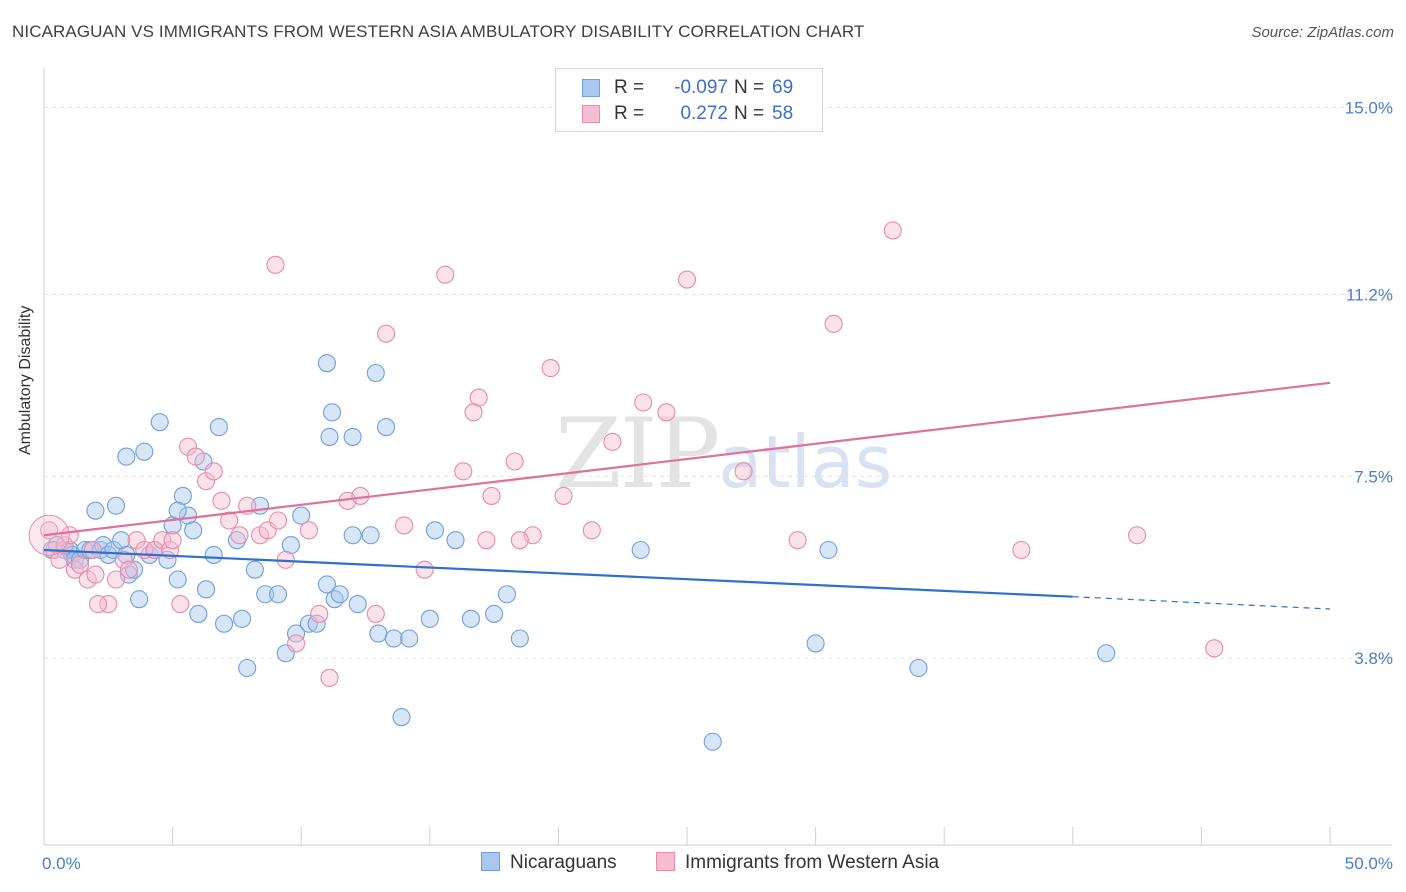 This screenshot has height=892, width=1406. What do you see at coordinates (1322, 32) in the screenshot?
I see `source-label: Source: ZipAtlas.com` at bounding box center [1322, 32].